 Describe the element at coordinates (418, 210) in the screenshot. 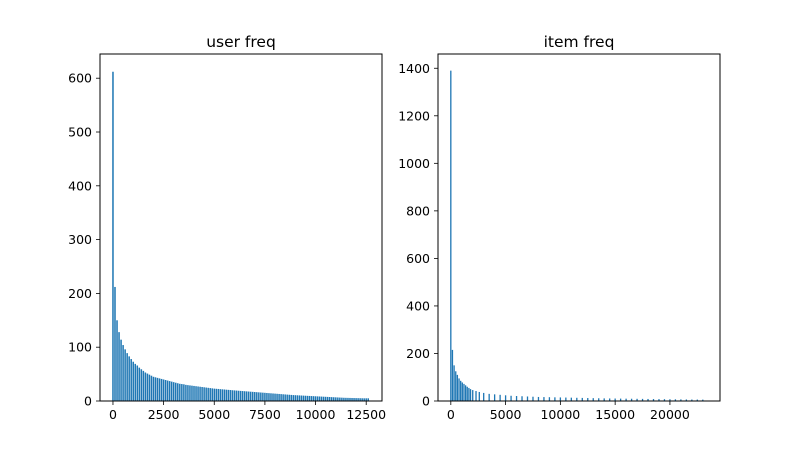

I see `item-freq-y-tick-label: 800` at that location.